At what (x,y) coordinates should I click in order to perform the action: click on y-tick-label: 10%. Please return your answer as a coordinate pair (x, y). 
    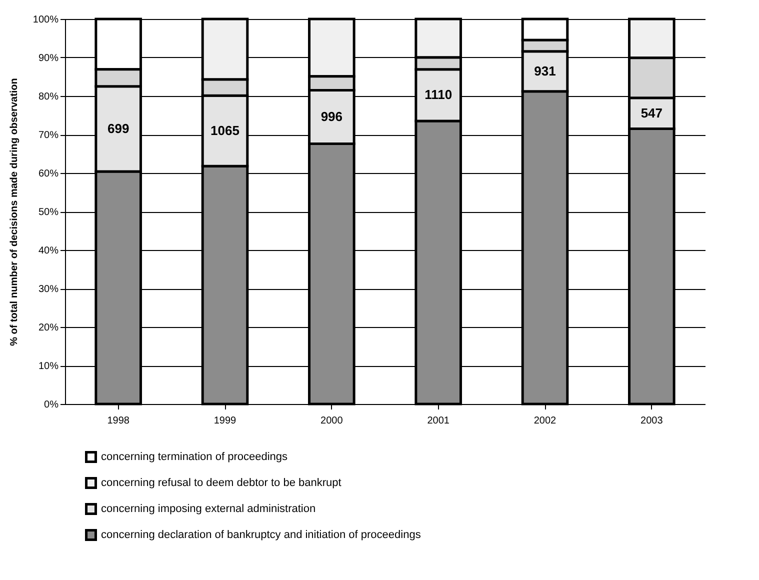
    Looking at the image, I should click on (48, 366).